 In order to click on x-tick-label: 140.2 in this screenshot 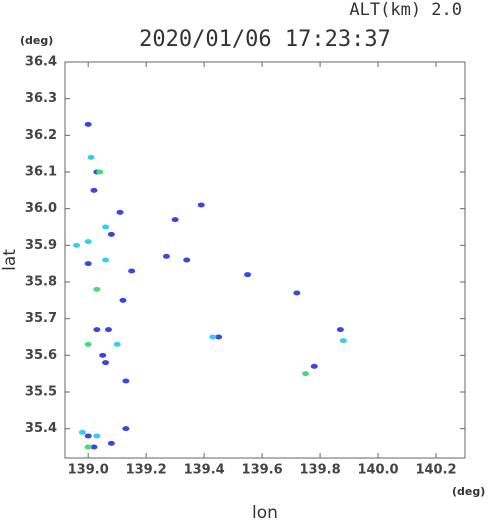, I will do `click(435, 470)`.